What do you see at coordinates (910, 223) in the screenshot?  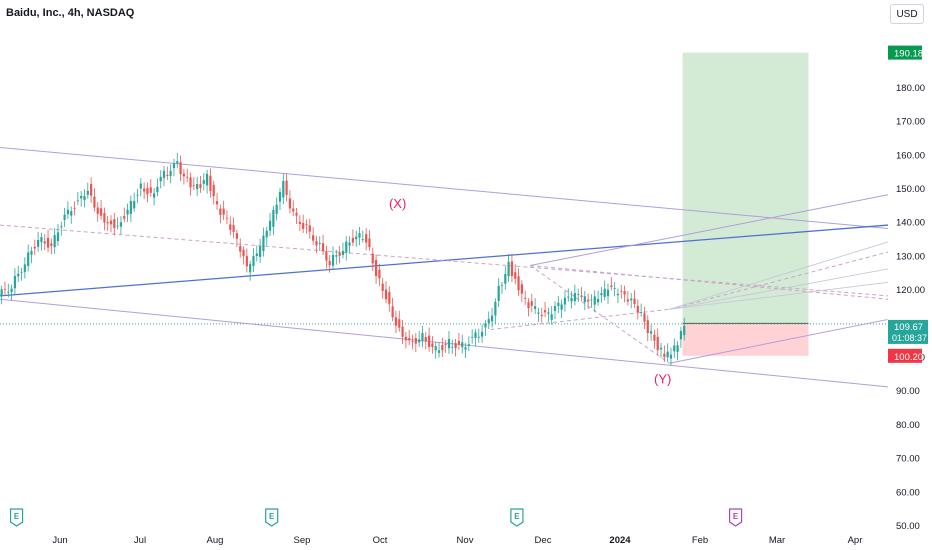 I see `y-tick-label: 140.00` at bounding box center [910, 223].